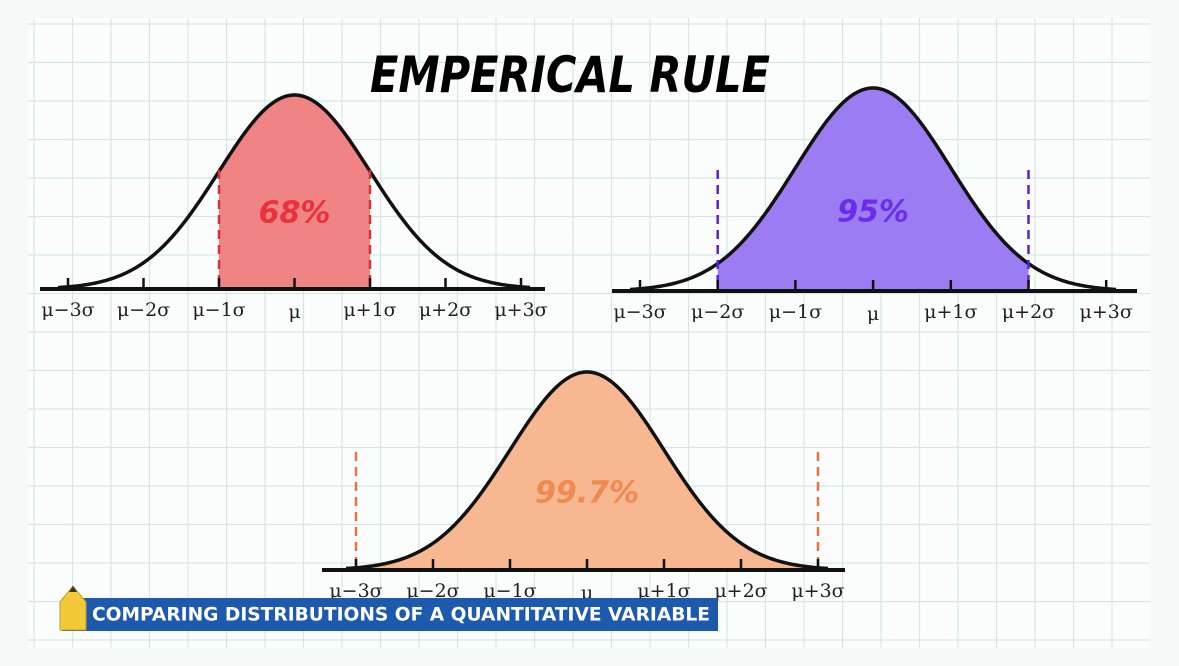 The width and height of the screenshot is (1179, 666). I want to click on percentage-label: 99.7%, so click(587, 493).